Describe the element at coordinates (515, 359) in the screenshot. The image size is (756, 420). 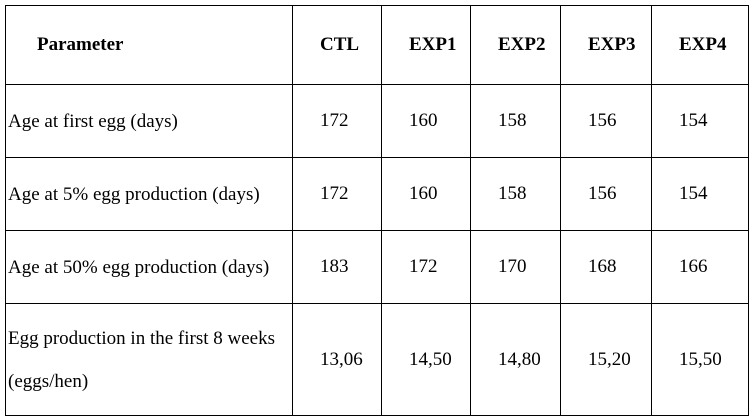
I see `value-cell: 14,80` at that location.